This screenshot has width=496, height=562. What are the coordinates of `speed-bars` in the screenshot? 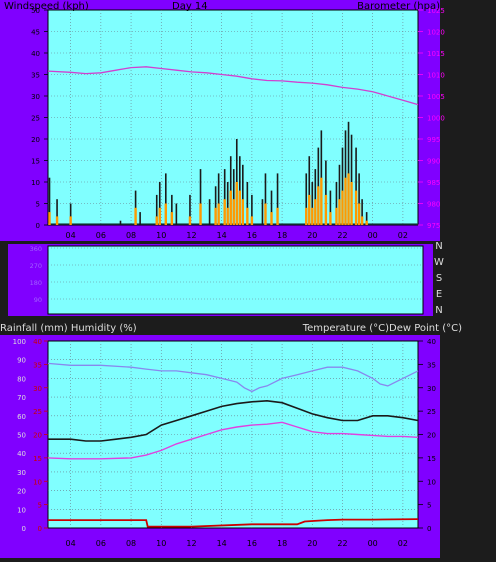 It's located at (208, 199).